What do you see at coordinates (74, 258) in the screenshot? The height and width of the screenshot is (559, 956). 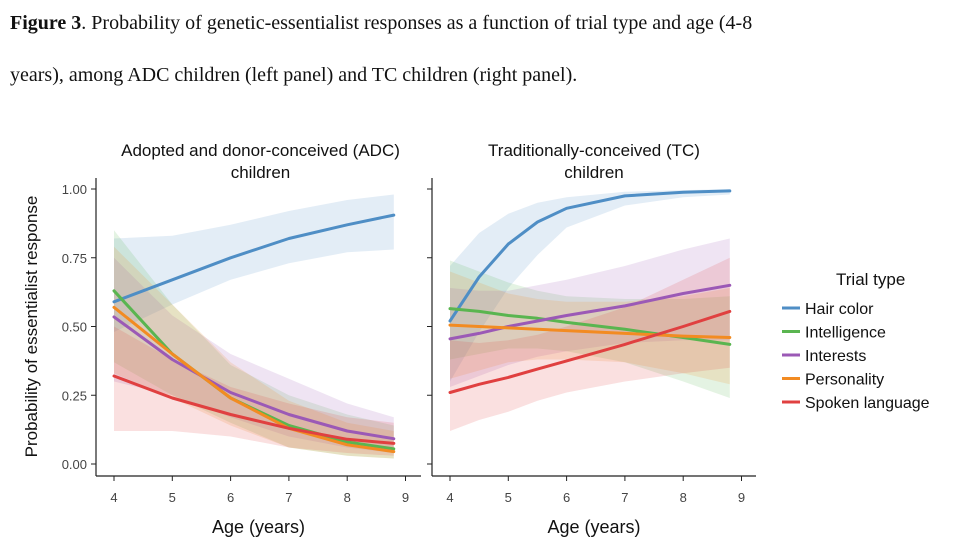 I see `y-tick-label: 0.75` at bounding box center [74, 258].